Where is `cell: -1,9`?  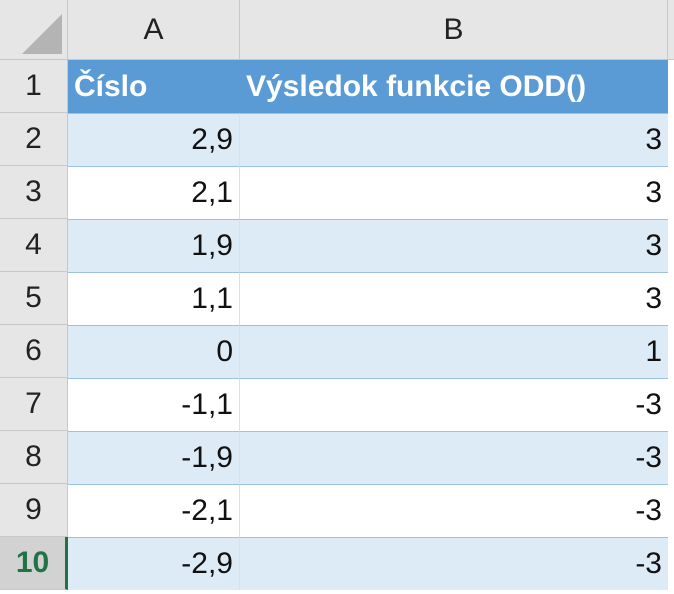 cell: -1,9 is located at coordinates (154, 457).